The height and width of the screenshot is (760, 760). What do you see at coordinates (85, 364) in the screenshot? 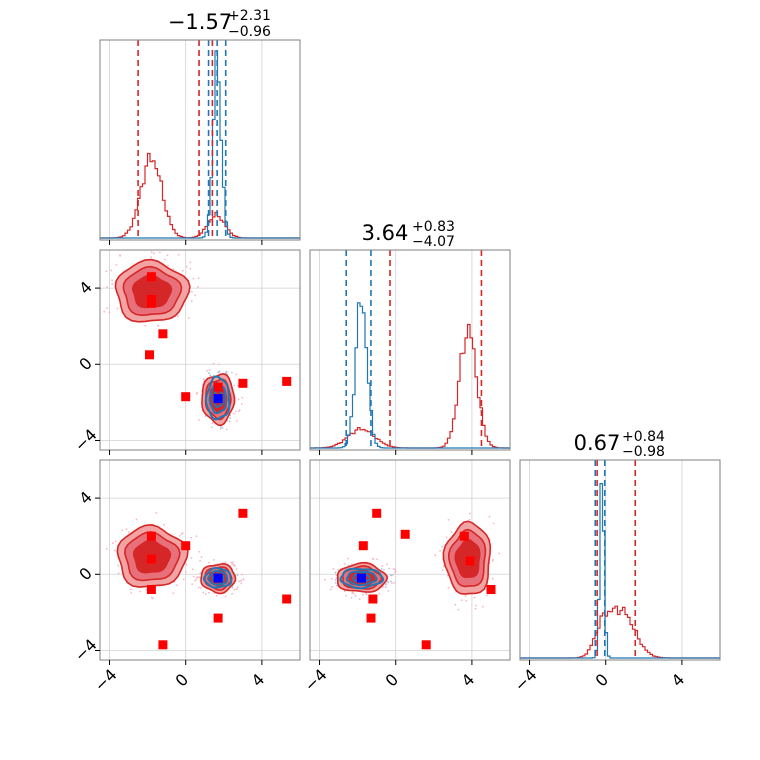
I see `y-tick-label-p1_vs_p0-1: 0` at bounding box center [85, 364].